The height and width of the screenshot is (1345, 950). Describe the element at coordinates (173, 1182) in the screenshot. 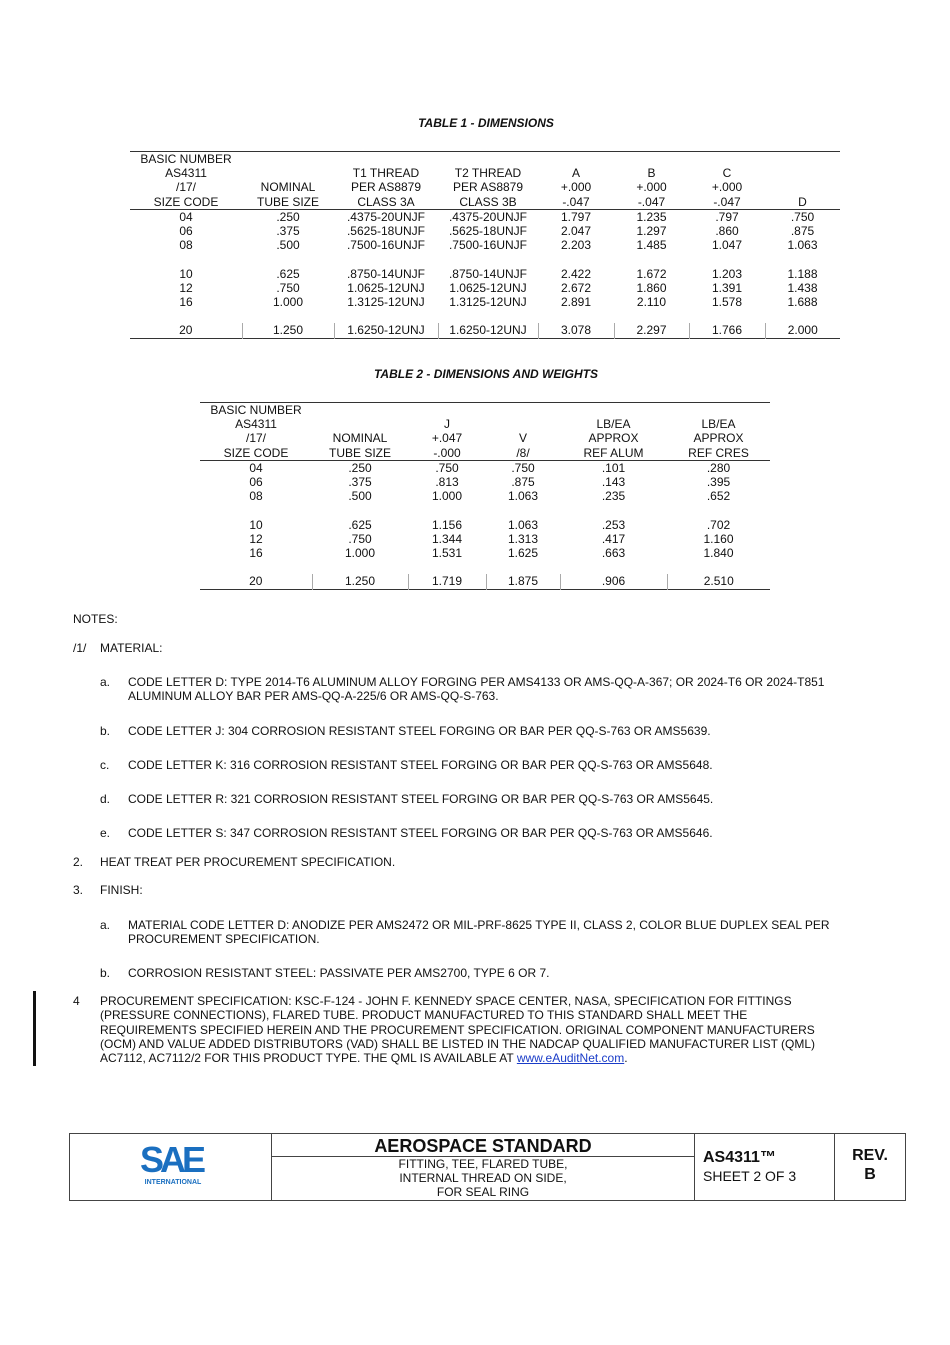

I see `svg-text: INTERNATIONAL` at that location.